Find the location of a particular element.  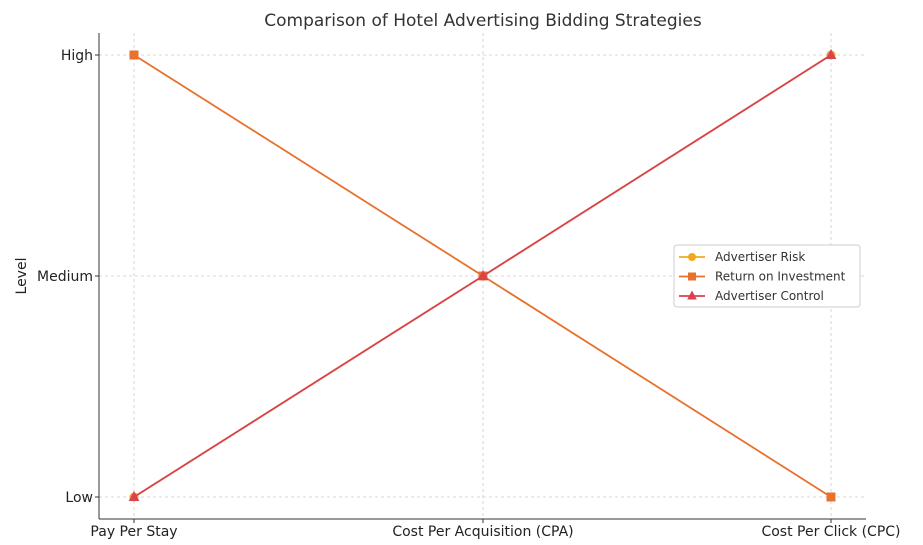

legend-item-advertiser-risk: Advertiser Risk is located at coordinates (742, 257).